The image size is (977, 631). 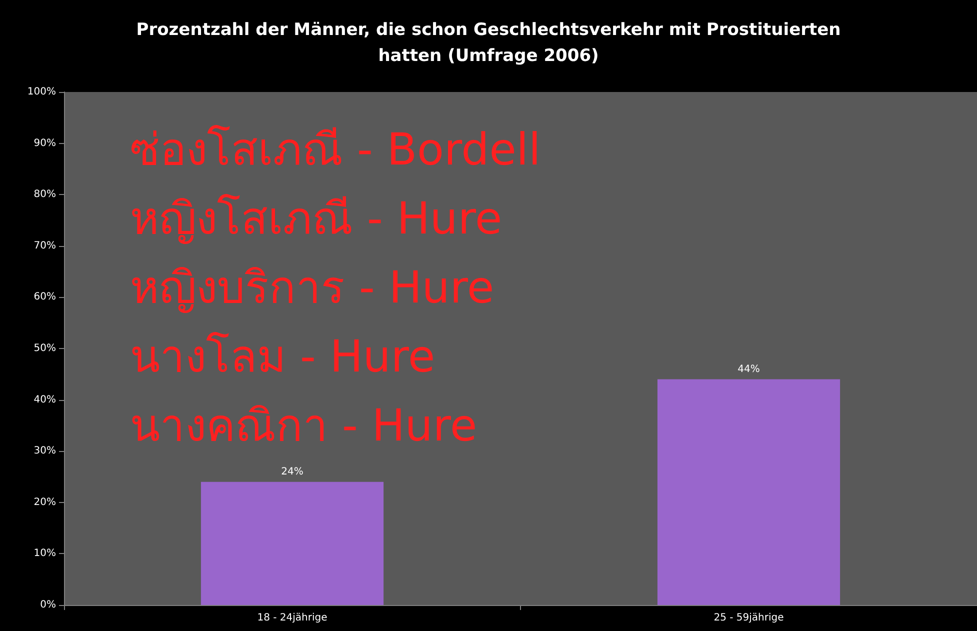 I want to click on y-tick-label: 10%, so click(x=45, y=554).